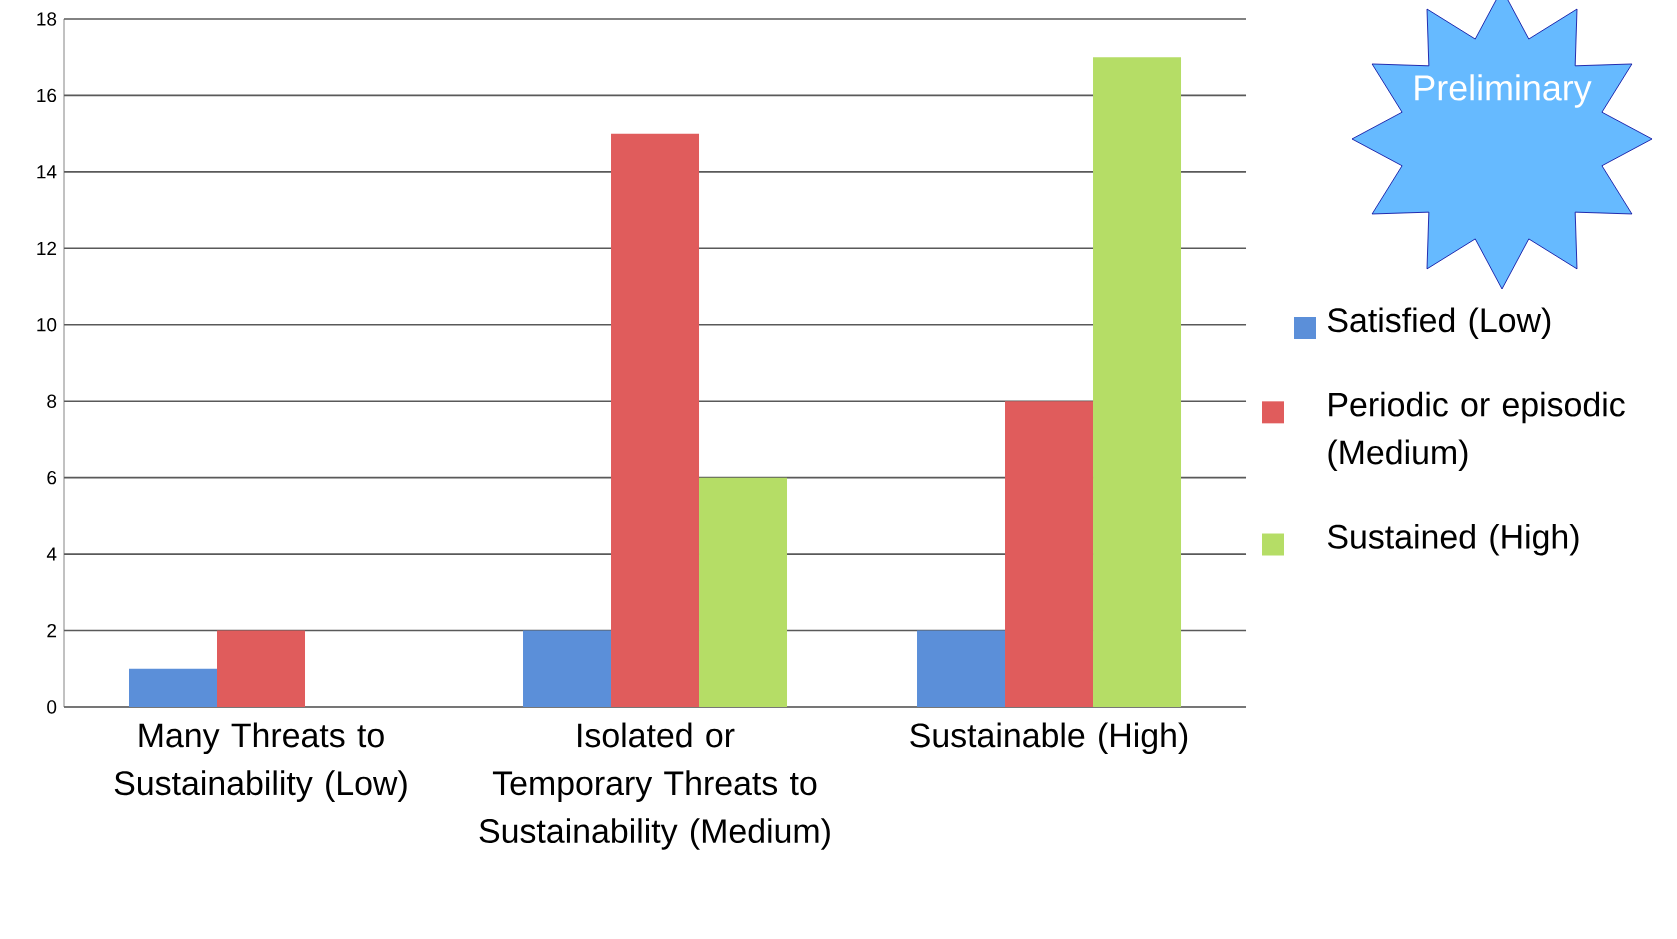 The height and width of the screenshot is (939, 1677). I want to click on y-tick-label: 10, so click(47, 325).